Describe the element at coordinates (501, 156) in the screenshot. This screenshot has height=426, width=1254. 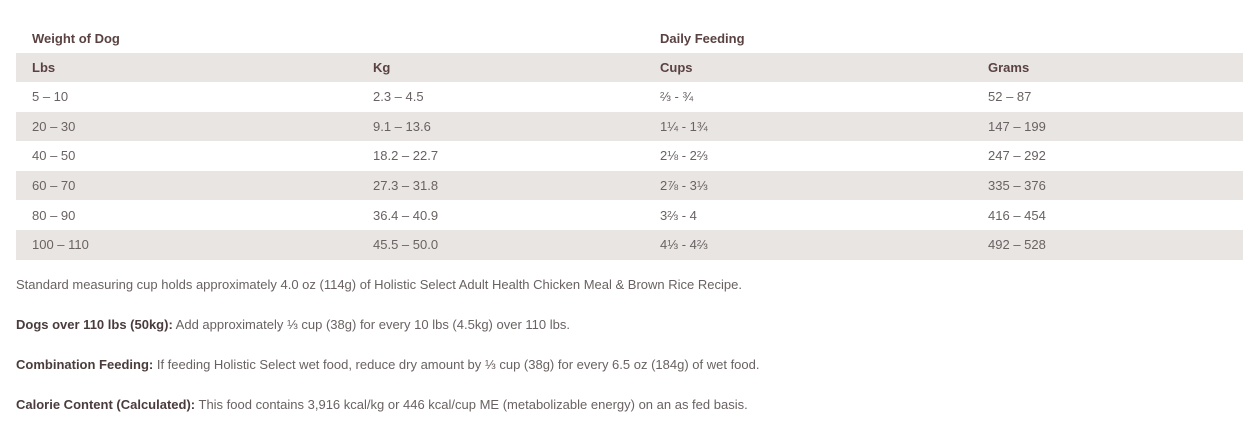
I see `cell-kg: 18.2 – 22.7` at that location.